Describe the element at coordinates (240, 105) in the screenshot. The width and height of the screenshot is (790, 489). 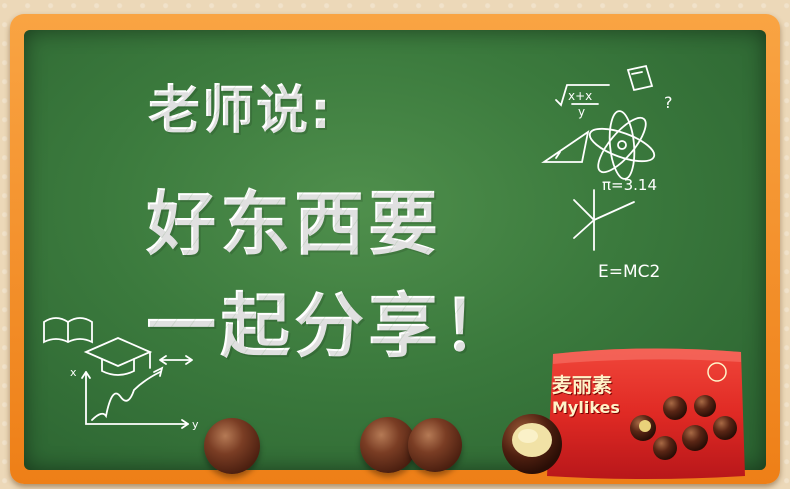
I see `headline-teacher-says: 老师说:` at that location.